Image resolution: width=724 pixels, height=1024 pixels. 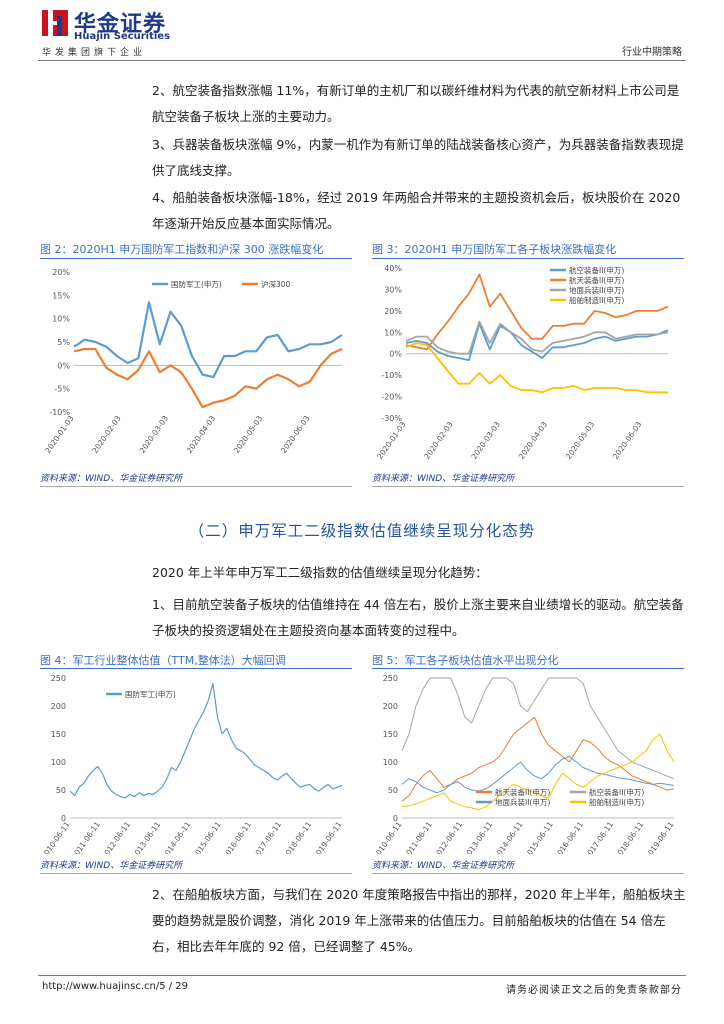 What do you see at coordinates (115, 986) in the screenshot?
I see `footer-url-page: http://www.huajinsc.cn/5 / 29` at bounding box center [115, 986].